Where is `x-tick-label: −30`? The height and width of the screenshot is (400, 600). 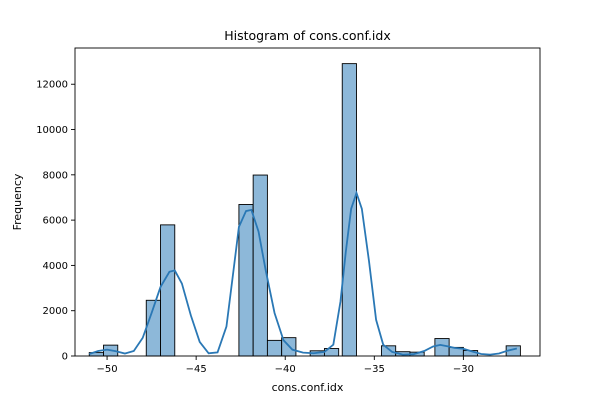 x-tick-label: −30 is located at coordinates (463, 369).